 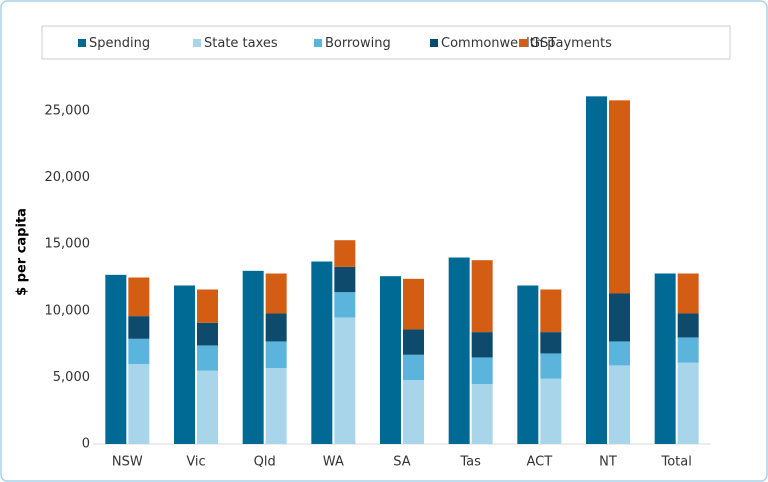 What do you see at coordinates (241, 43) in the screenshot?
I see `legend-label: State taxes` at bounding box center [241, 43].